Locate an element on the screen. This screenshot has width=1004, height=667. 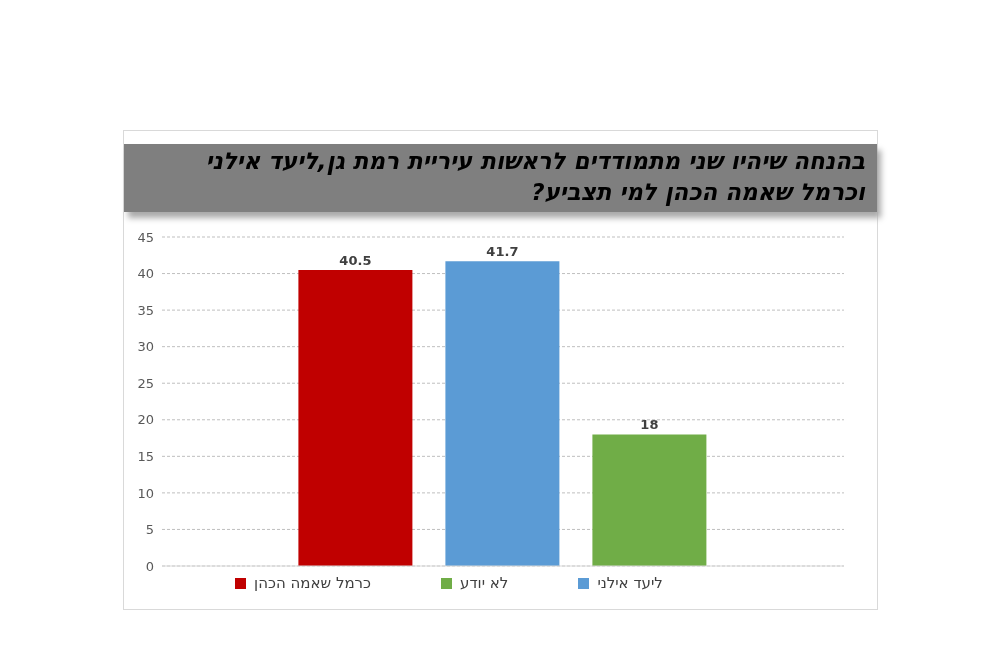
y-tick-label: 0 is located at coordinates (149, 566).